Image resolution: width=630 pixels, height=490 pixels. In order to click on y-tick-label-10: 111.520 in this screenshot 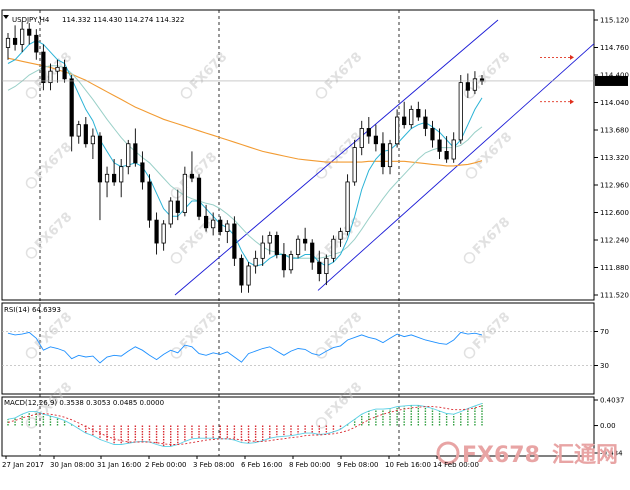, I will do `click(614, 296)`.